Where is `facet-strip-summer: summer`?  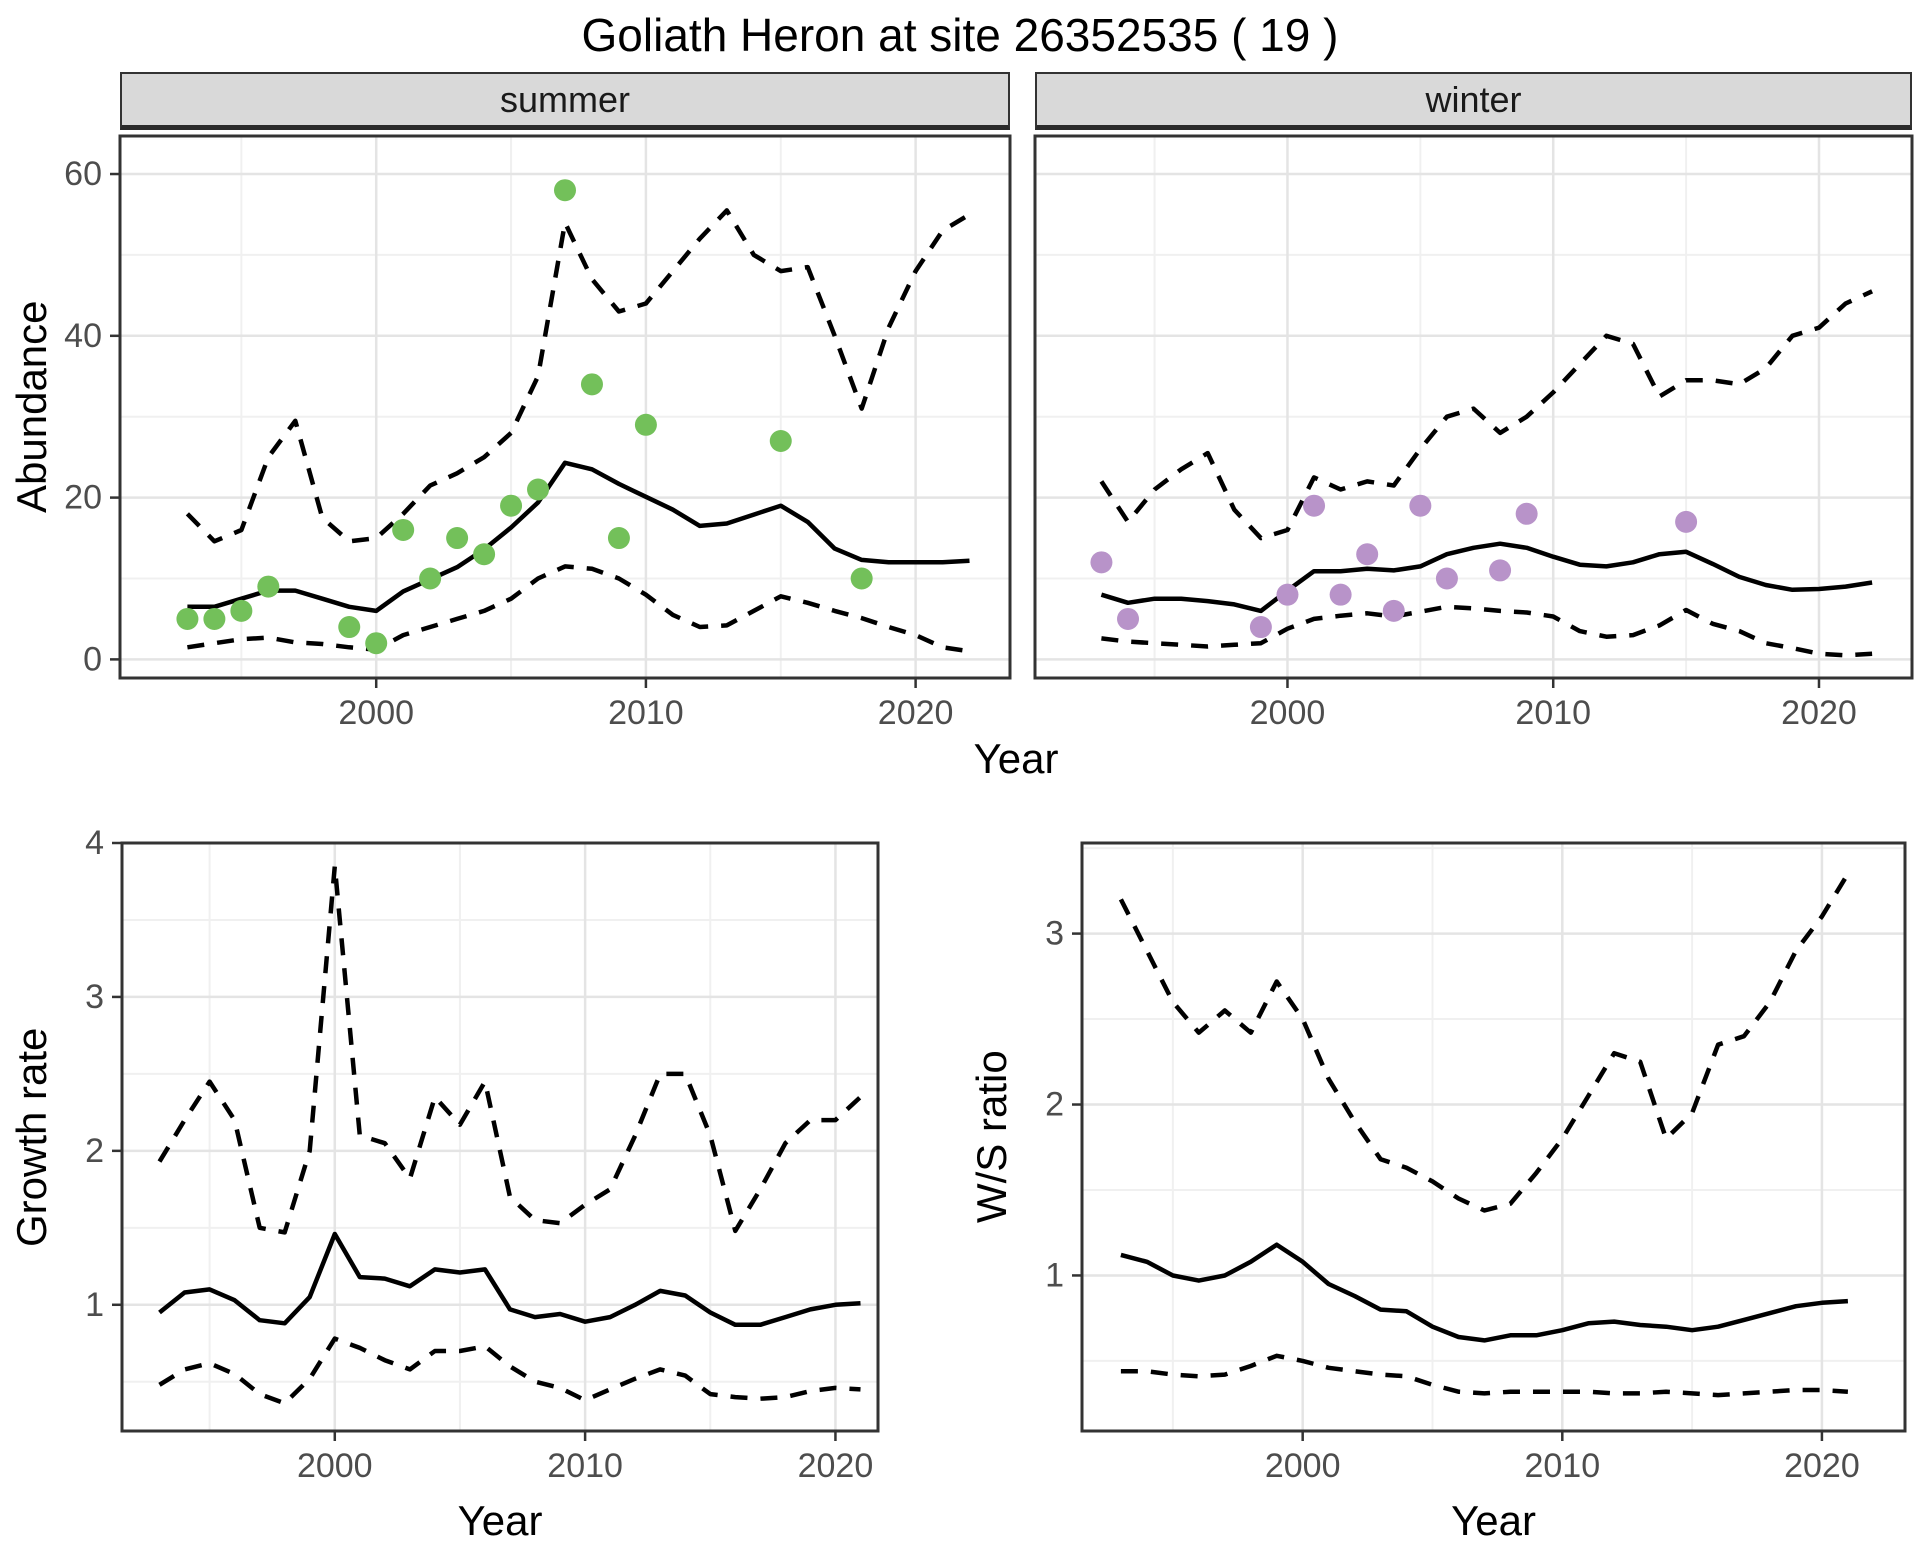 facet-strip-summer: summer is located at coordinates (565, 101).